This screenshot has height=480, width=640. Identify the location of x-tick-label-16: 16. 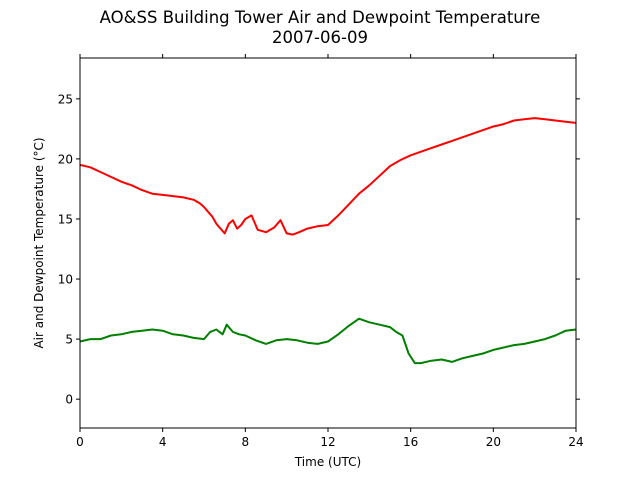
(410, 442).